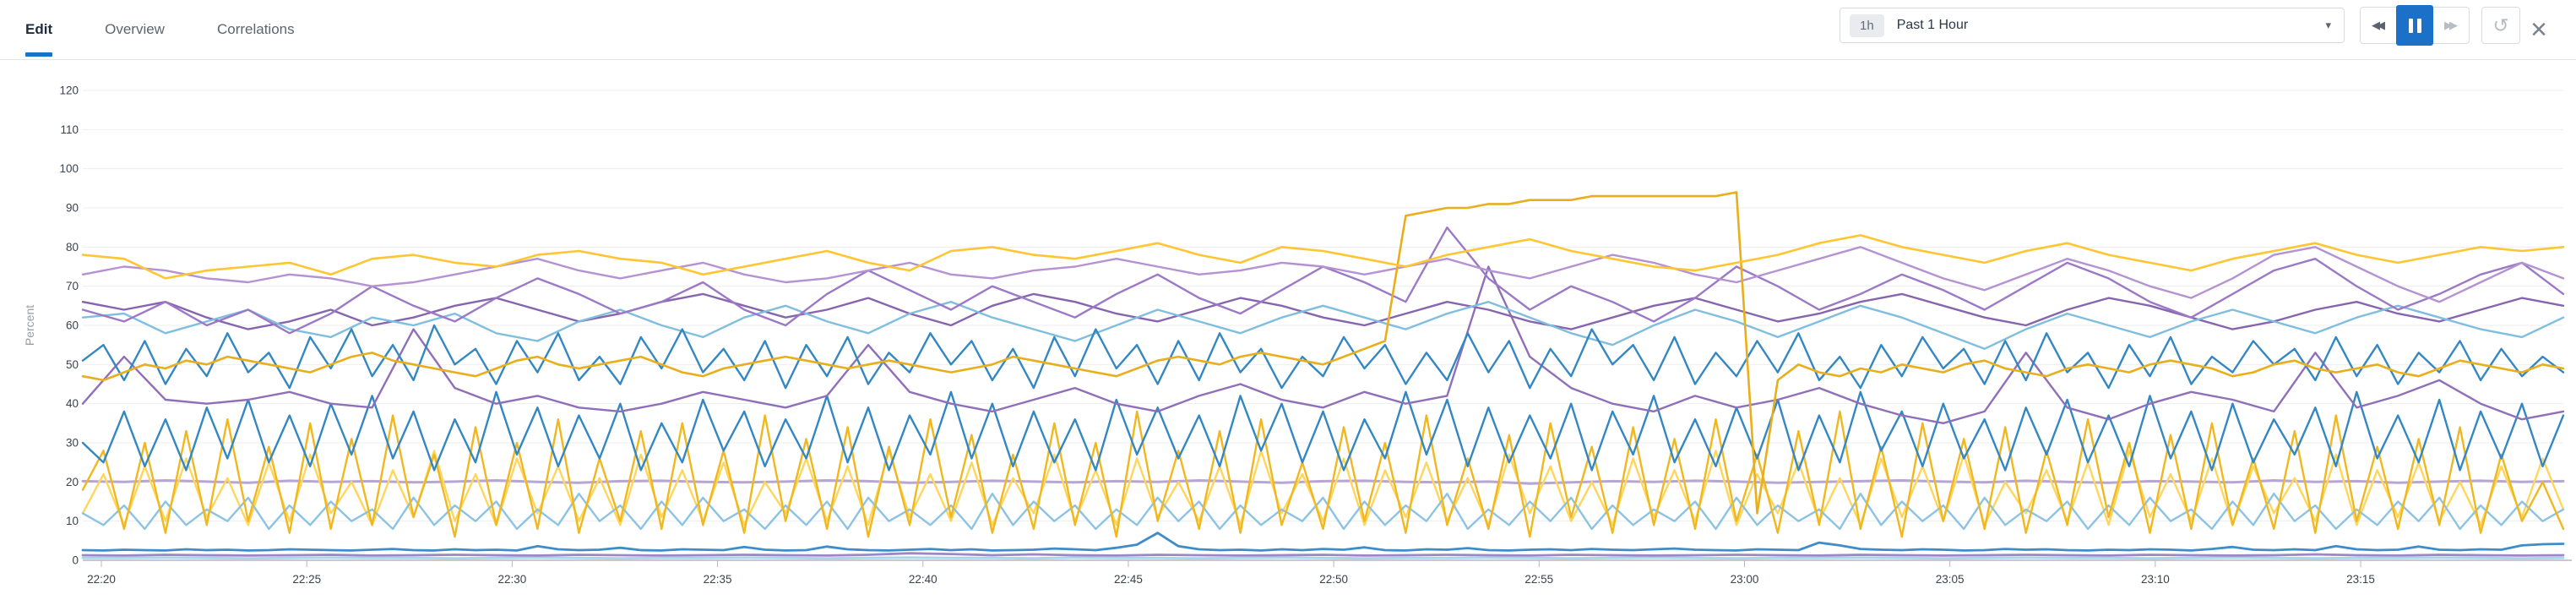 This screenshot has height=600, width=2576. I want to click on tab-correlations-label: Correlations, so click(255, 29).